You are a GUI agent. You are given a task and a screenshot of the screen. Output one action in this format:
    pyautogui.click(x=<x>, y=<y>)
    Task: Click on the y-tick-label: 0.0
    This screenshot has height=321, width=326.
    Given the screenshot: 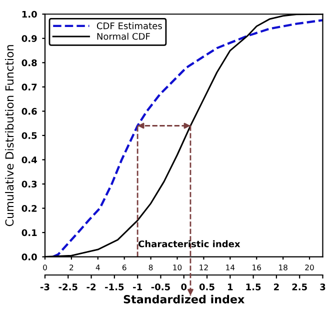 What is the action you would take?
    pyautogui.click(x=29, y=257)
    